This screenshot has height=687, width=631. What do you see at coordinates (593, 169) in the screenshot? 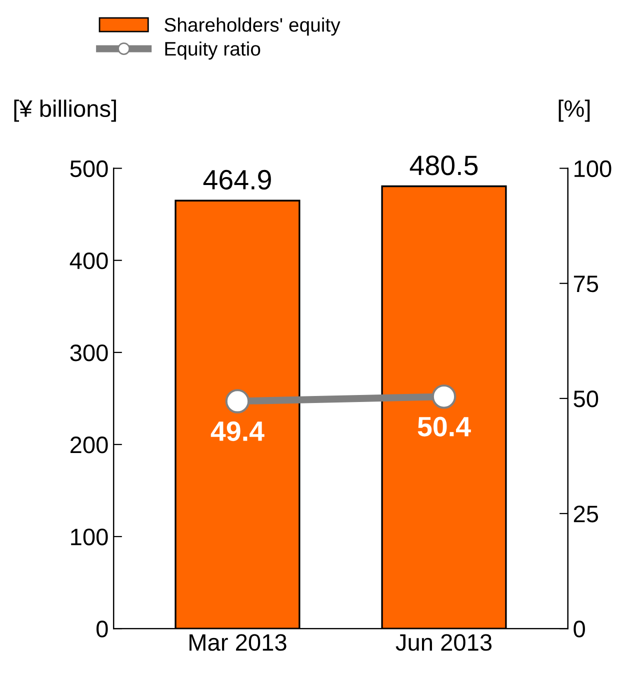
I see `y2-tick-label: 100` at bounding box center [593, 169].